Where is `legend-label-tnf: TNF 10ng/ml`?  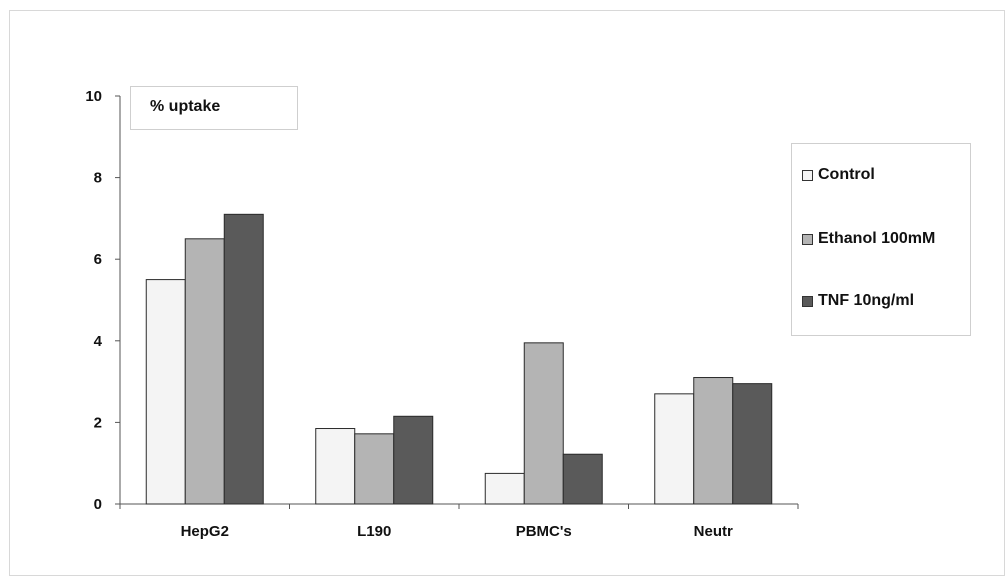 legend-label-tnf: TNF 10ng/ml is located at coordinates (866, 300).